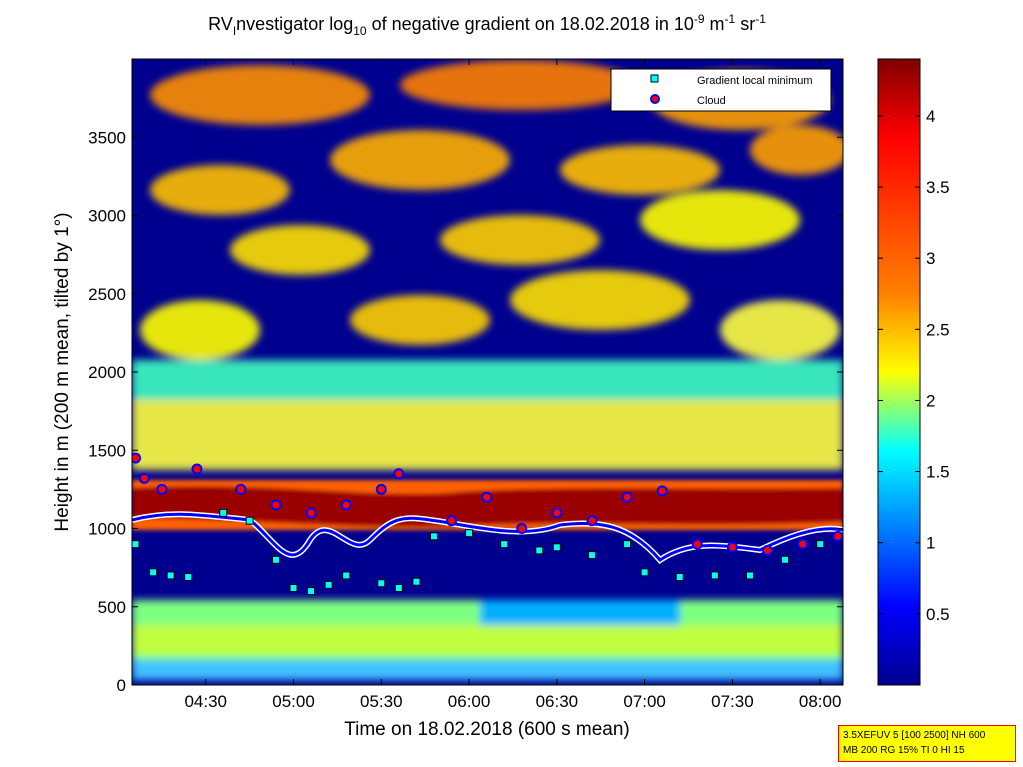 This screenshot has height=767, width=1023. What do you see at coordinates (644, 701) in the screenshot?
I see `x-tick-label: 07:00` at bounding box center [644, 701].